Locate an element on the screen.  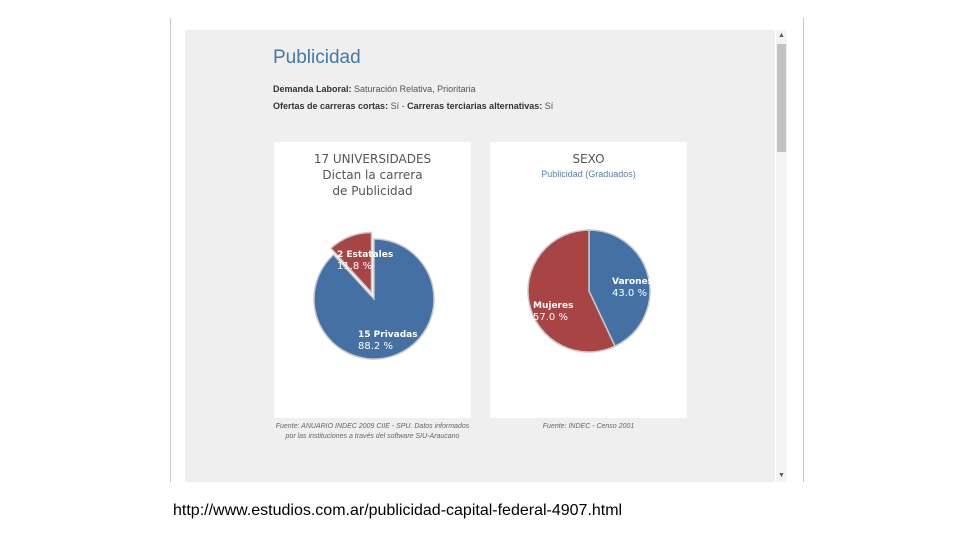
slice-value-varones: 43.0 % is located at coordinates (629, 293).